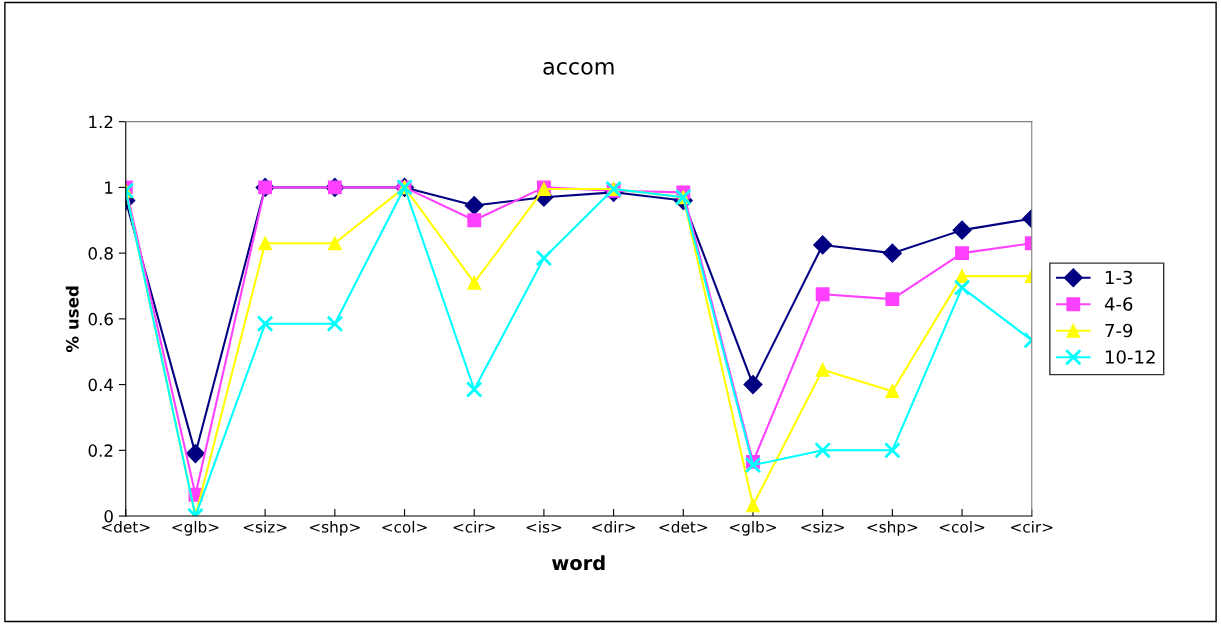 Image resolution: width=1221 pixels, height=624 pixels. Describe the element at coordinates (101, 385) in the screenshot. I see `y-tick-label: 0.4` at that location.